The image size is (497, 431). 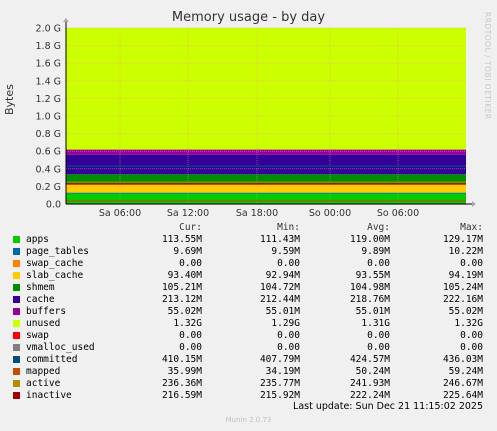 What do you see at coordinates (49, 117) in the screenshot?
I see `y-tick-label: 1.0 G` at bounding box center [49, 117].